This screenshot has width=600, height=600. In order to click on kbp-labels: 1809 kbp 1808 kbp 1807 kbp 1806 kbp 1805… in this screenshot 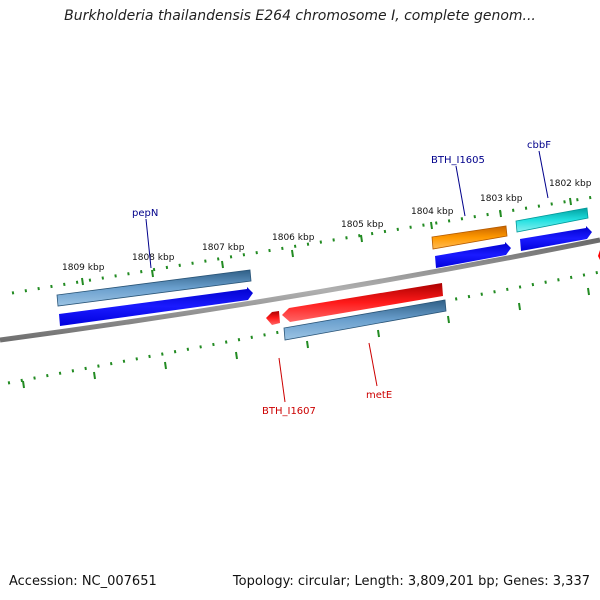, I will do `click(327, 226)`.